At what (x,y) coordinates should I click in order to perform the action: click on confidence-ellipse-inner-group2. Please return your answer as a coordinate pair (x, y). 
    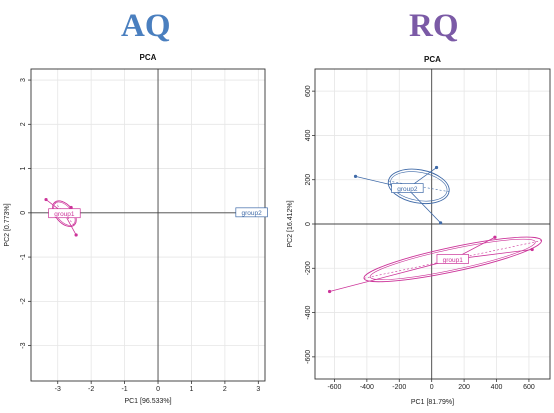
    Looking at the image, I should click on (419, 186).